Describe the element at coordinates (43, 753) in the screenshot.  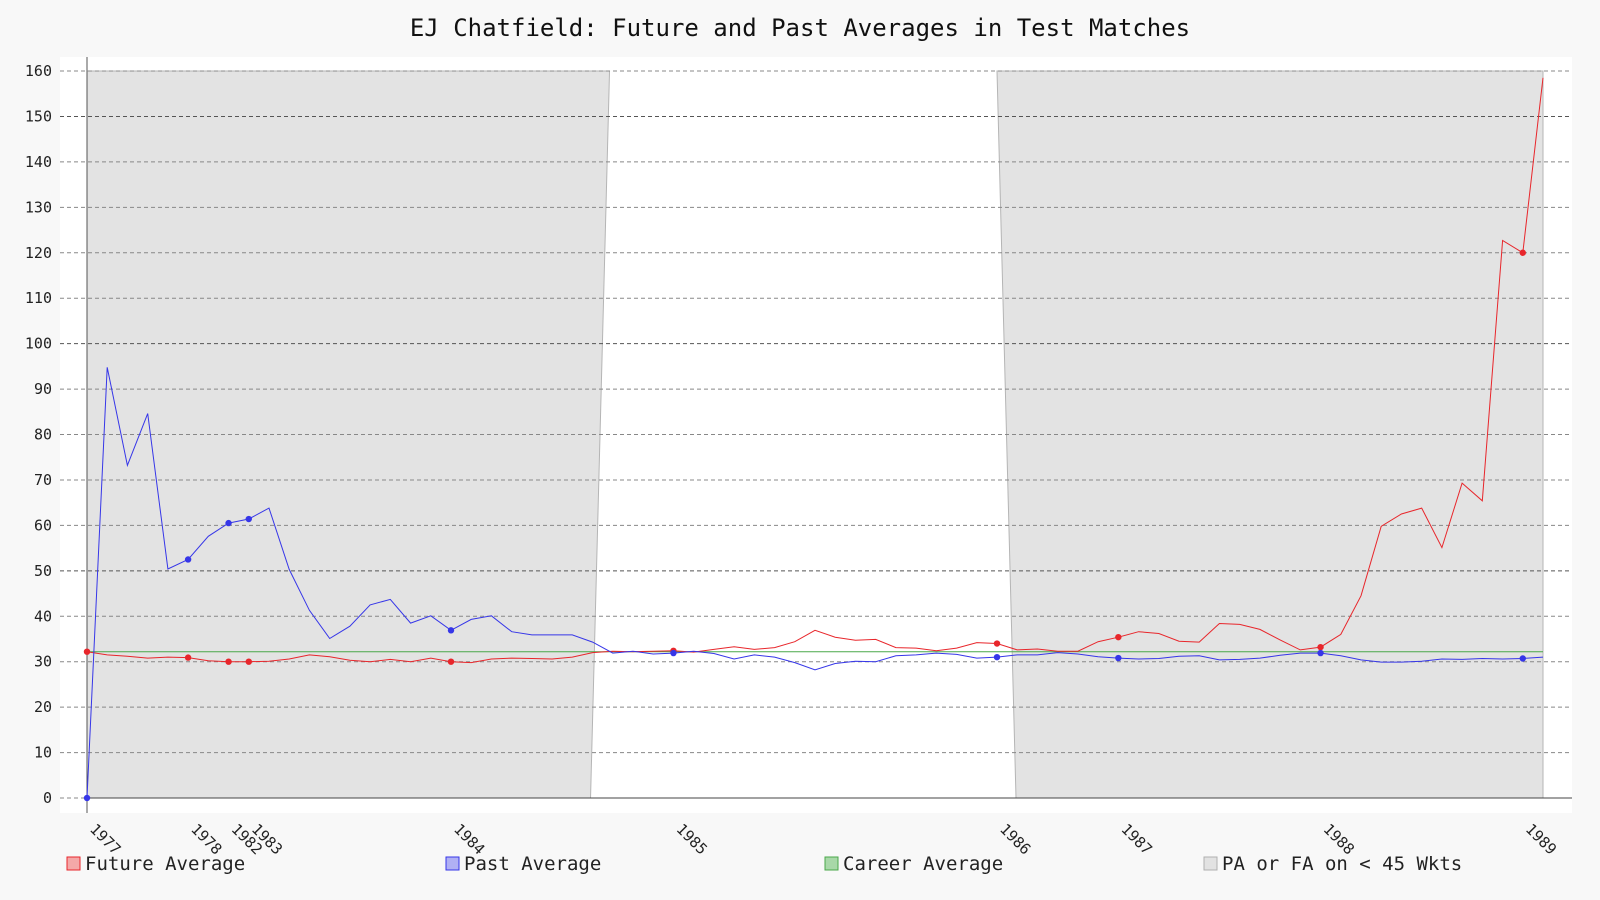
I see `y-tick-label: 10` at that location.